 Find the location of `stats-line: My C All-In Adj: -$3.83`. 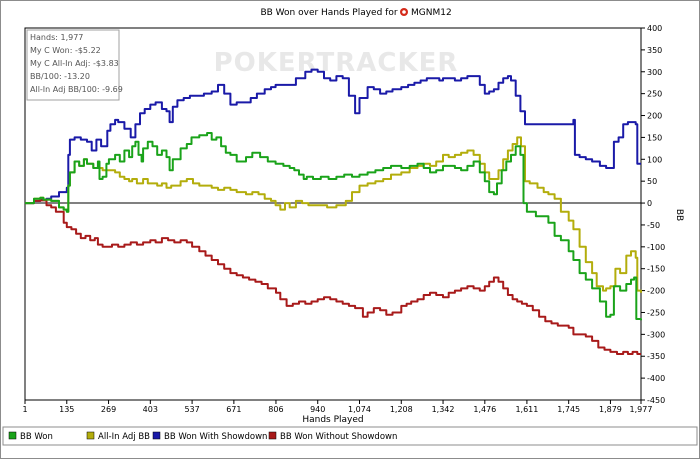

stats-line: My C All-In Adj: -$3.83 is located at coordinates (74, 63).